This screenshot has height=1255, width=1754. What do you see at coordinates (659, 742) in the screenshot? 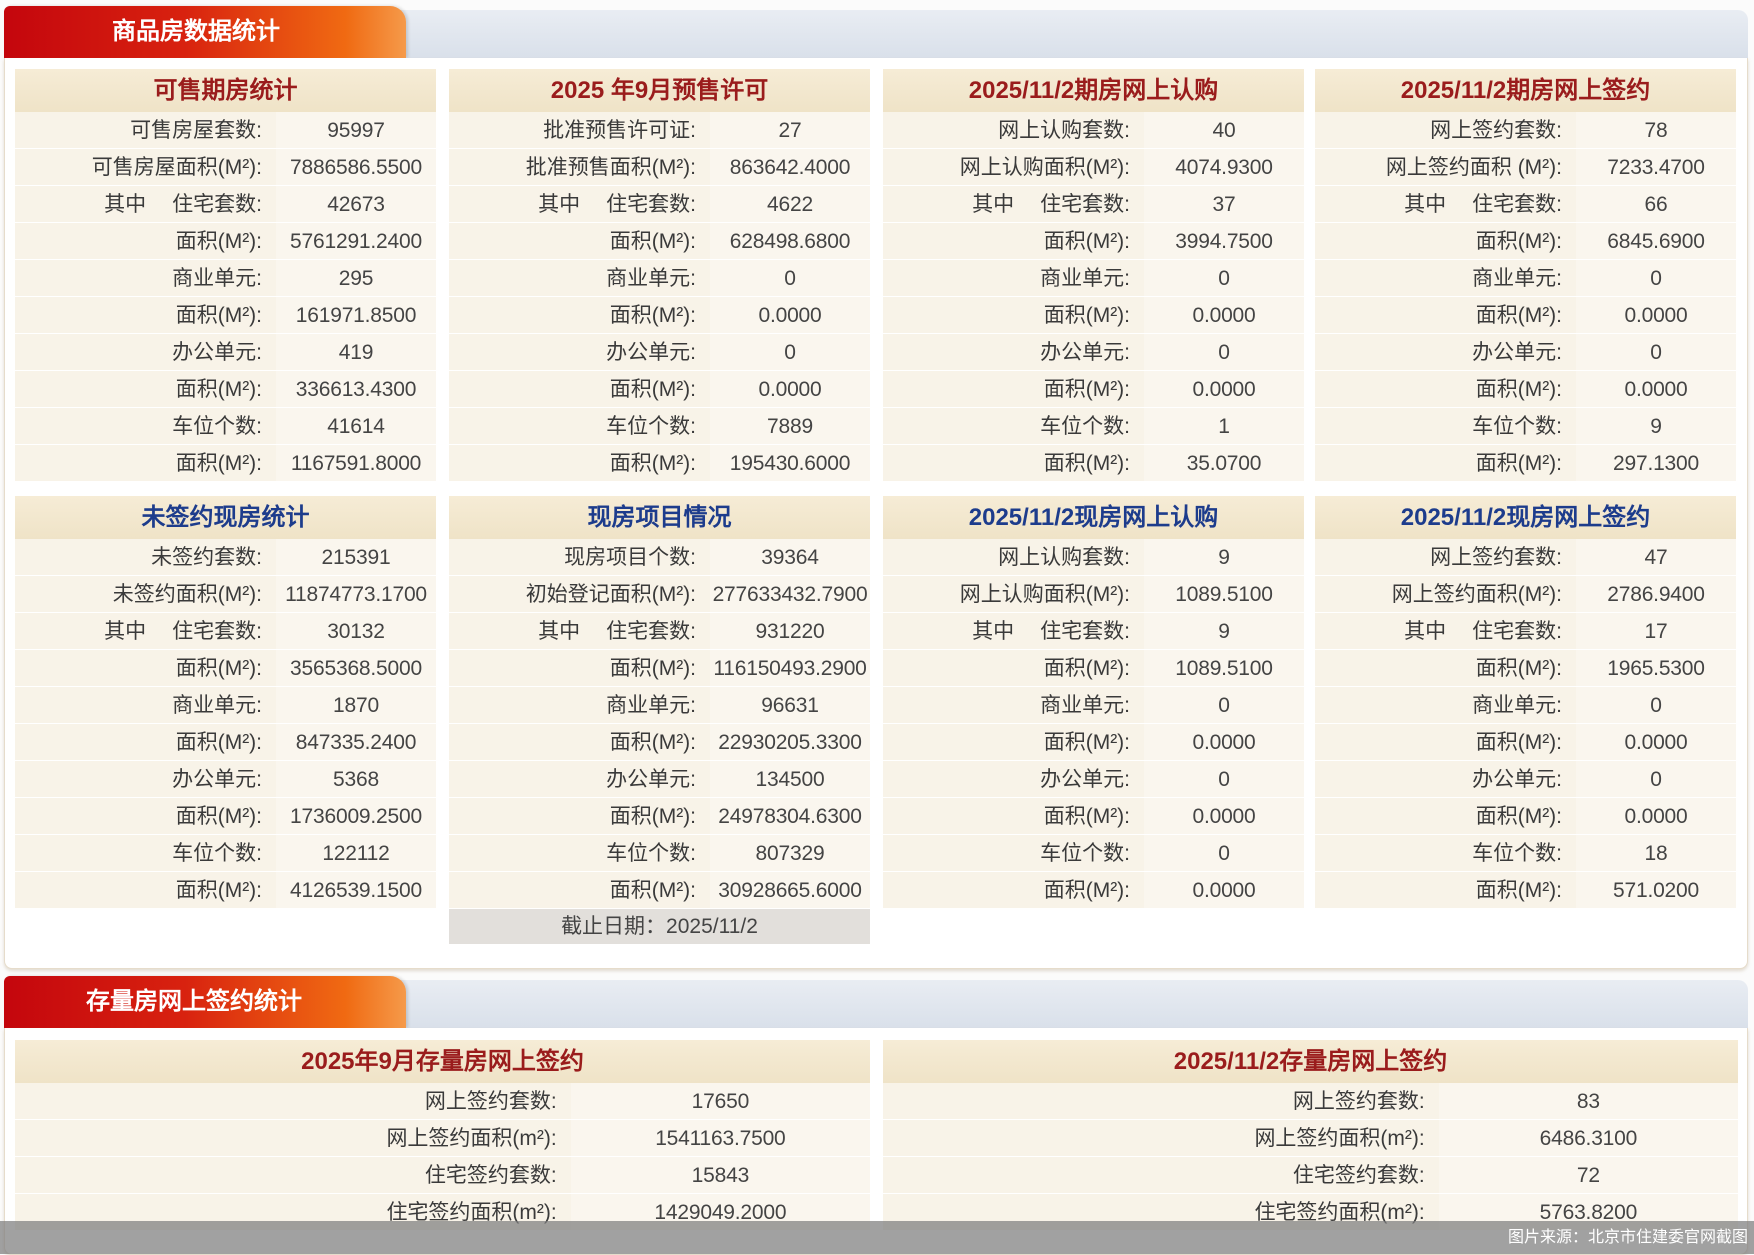
I see `table-row: 面积(M²): 22930205.3300` at bounding box center [659, 742].